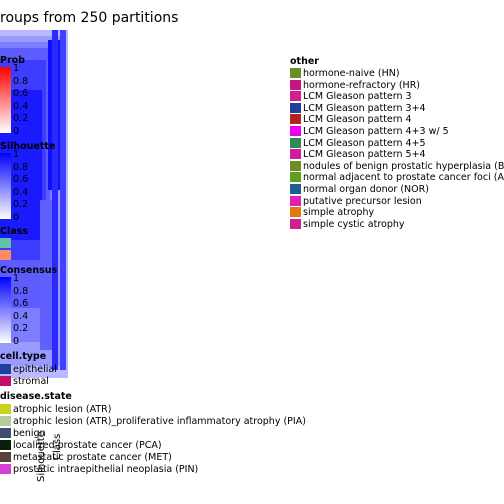 The image size is (504, 504). What do you see at coordinates (304, 61) in the screenshot?
I see `other-legend-title: other` at bounding box center [304, 61].